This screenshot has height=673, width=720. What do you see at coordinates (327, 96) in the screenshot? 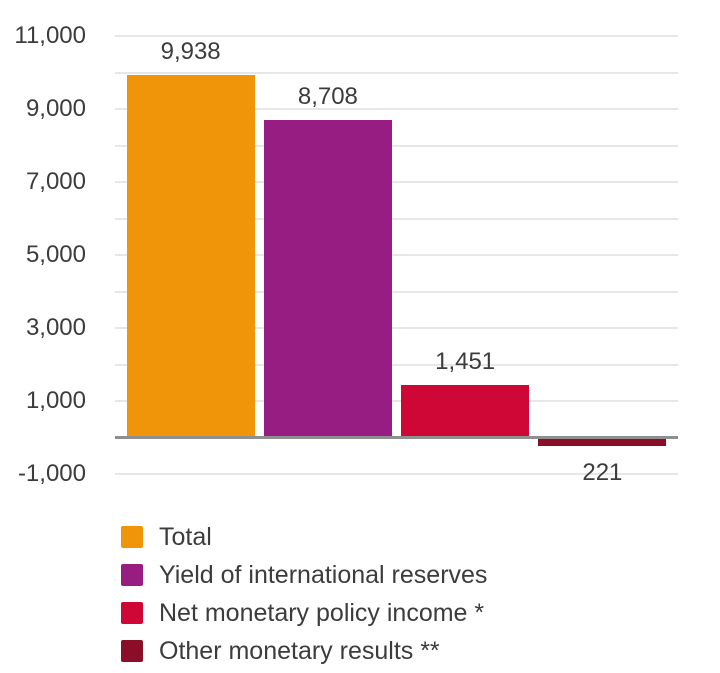
I see `bar-value-label: 8,708` at bounding box center [327, 96].